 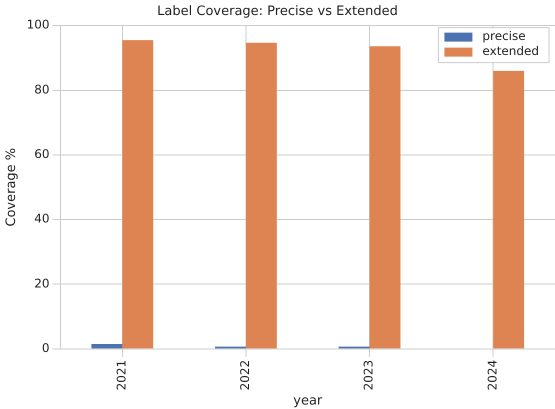 What do you see at coordinates (369, 375) in the screenshot?
I see `x-tick-label: 2023` at bounding box center [369, 375].